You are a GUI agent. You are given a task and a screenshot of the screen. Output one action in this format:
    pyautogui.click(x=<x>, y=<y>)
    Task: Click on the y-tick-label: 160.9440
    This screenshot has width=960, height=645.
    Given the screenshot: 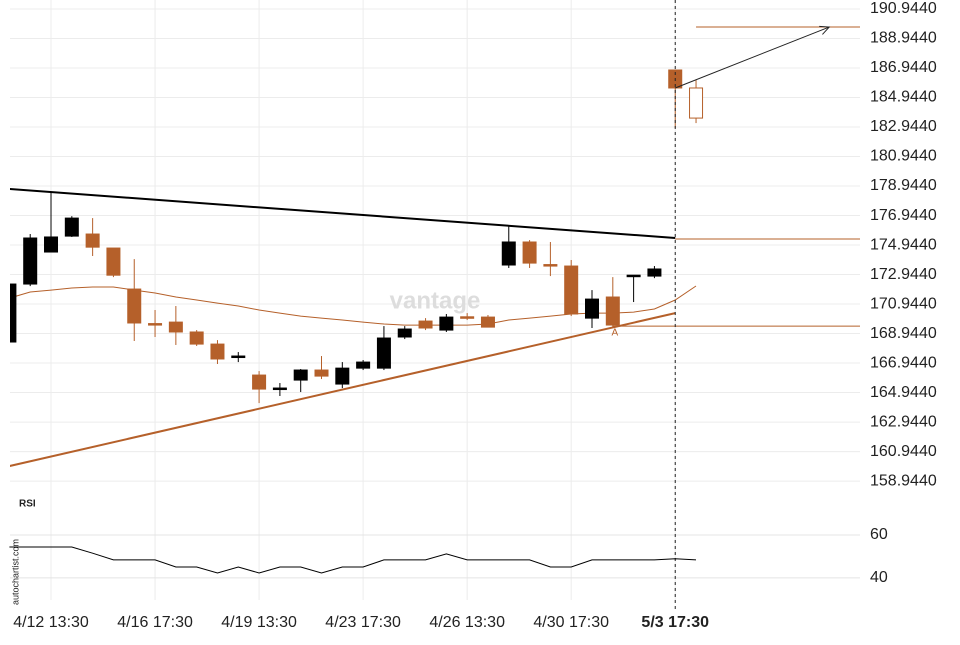 What is the action you would take?
    pyautogui.click(x=903, y=451)
    